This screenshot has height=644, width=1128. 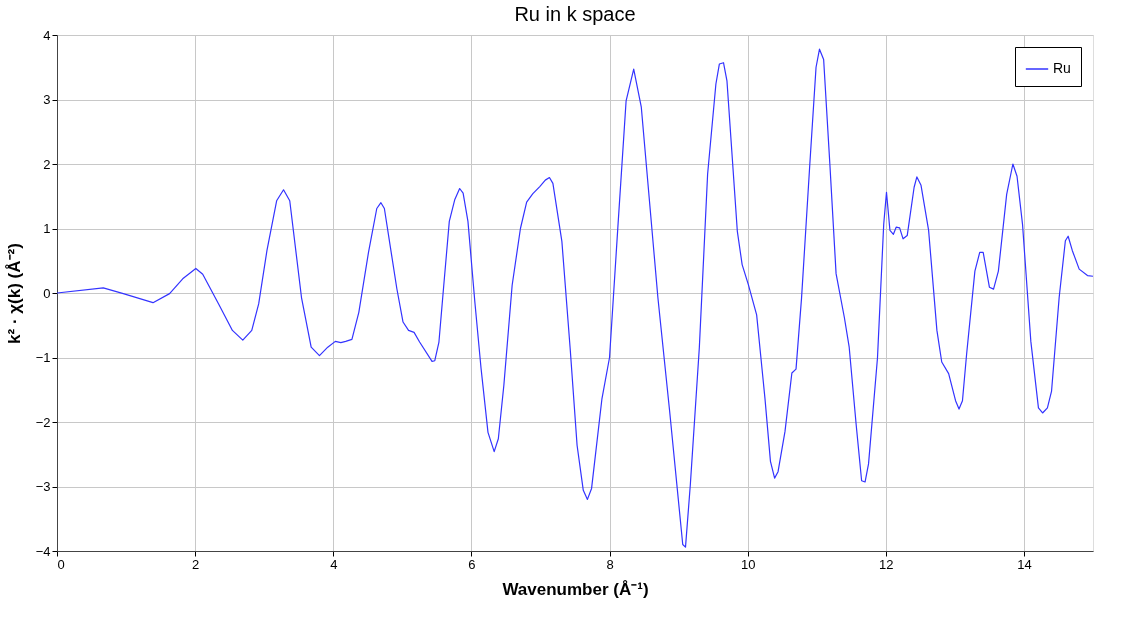 What do you see at coordinates (47, 35) in the screenshot?
I see `y-tick-label: 4` at bounding box center [47, 35].